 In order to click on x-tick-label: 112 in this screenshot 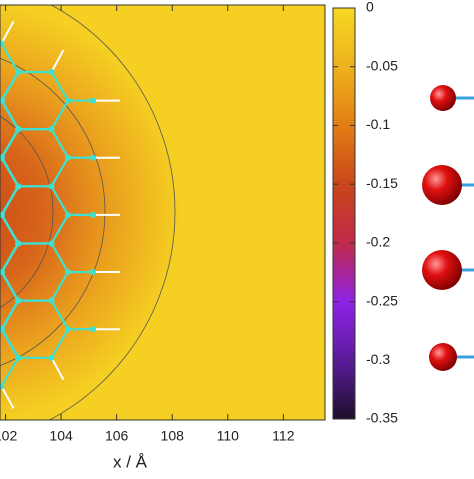, I will do `click(283, 436)`.